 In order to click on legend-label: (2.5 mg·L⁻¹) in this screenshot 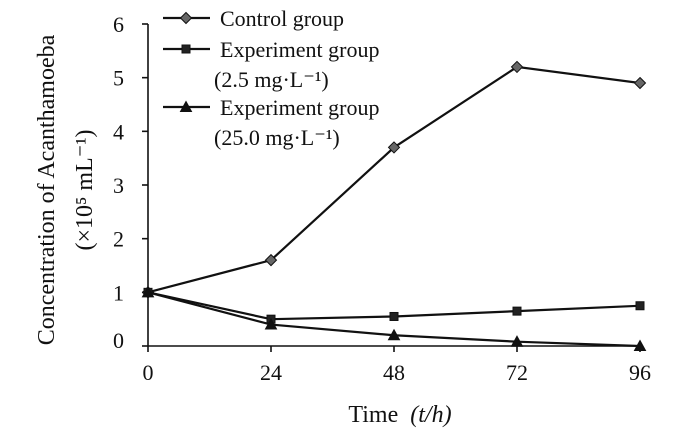, I will do `click(271, 79)`.